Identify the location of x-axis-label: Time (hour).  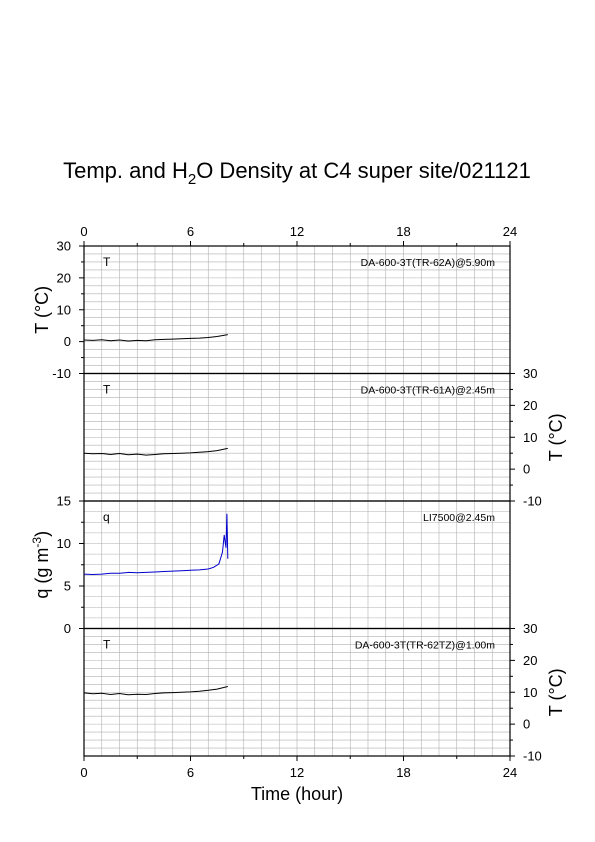
(297, 794).